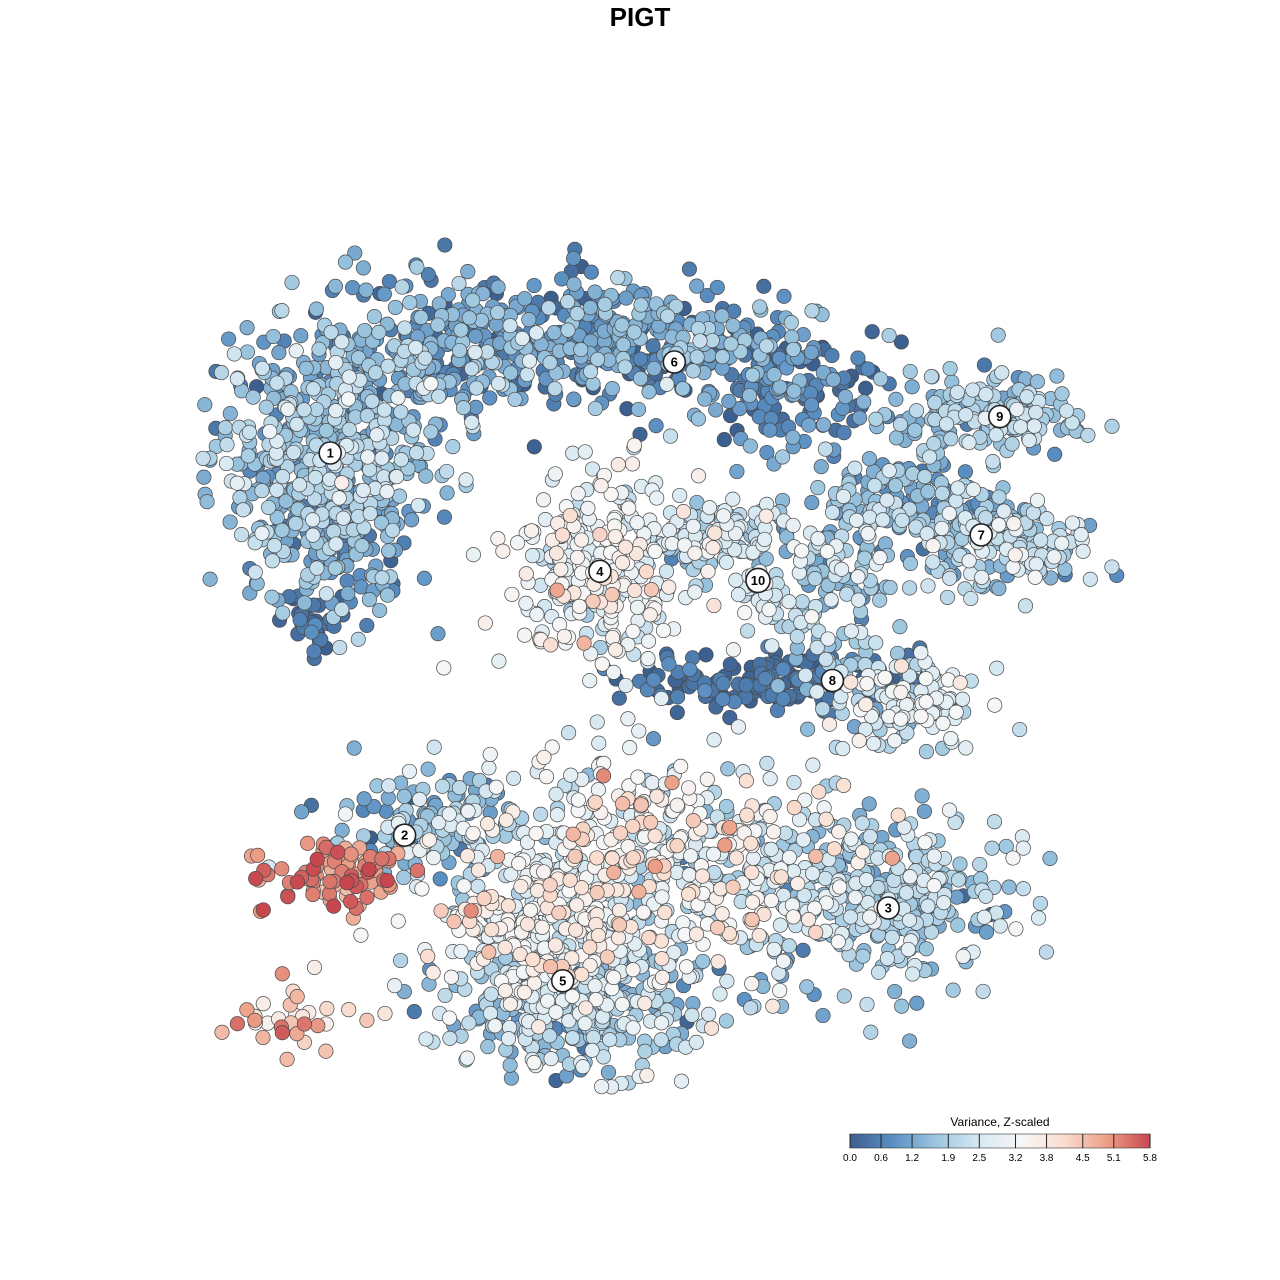  Describe the element at coordinates (888, 908) in the screenshot. I see `cluster-label-3: 3` at that location.